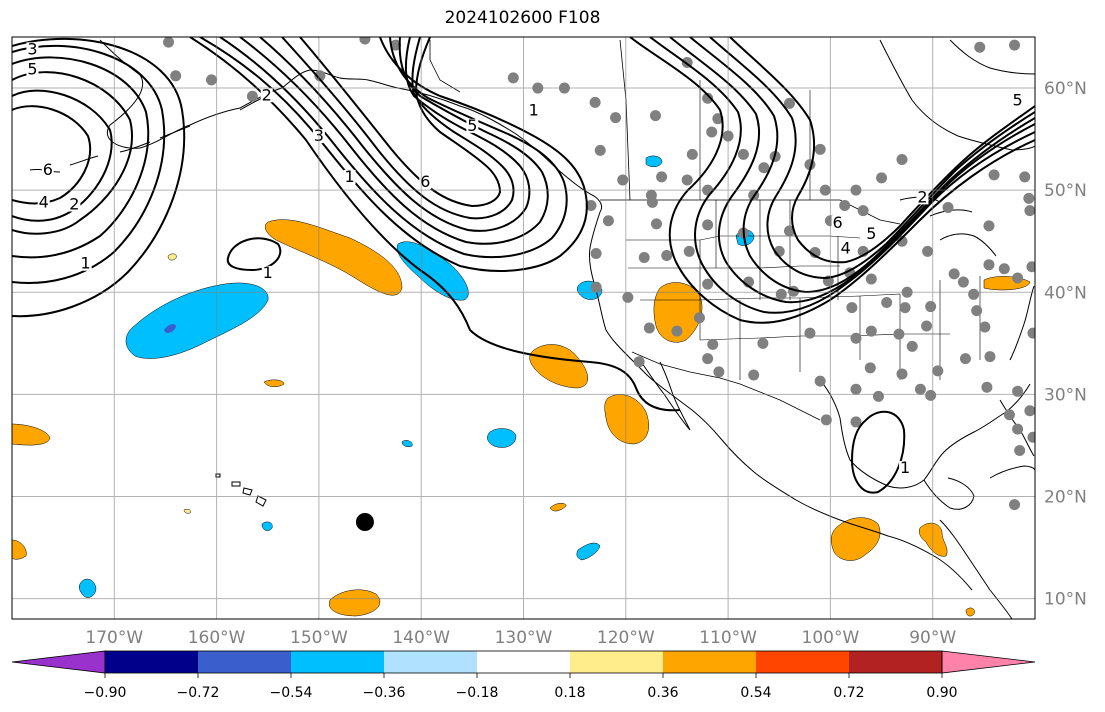 This screenshot has height=712, width=1105. What do you see at coordinates (384, 693) in the screenshot?
I see `colorbar-tick-label: −0.36` at bounding box center [384, 693].